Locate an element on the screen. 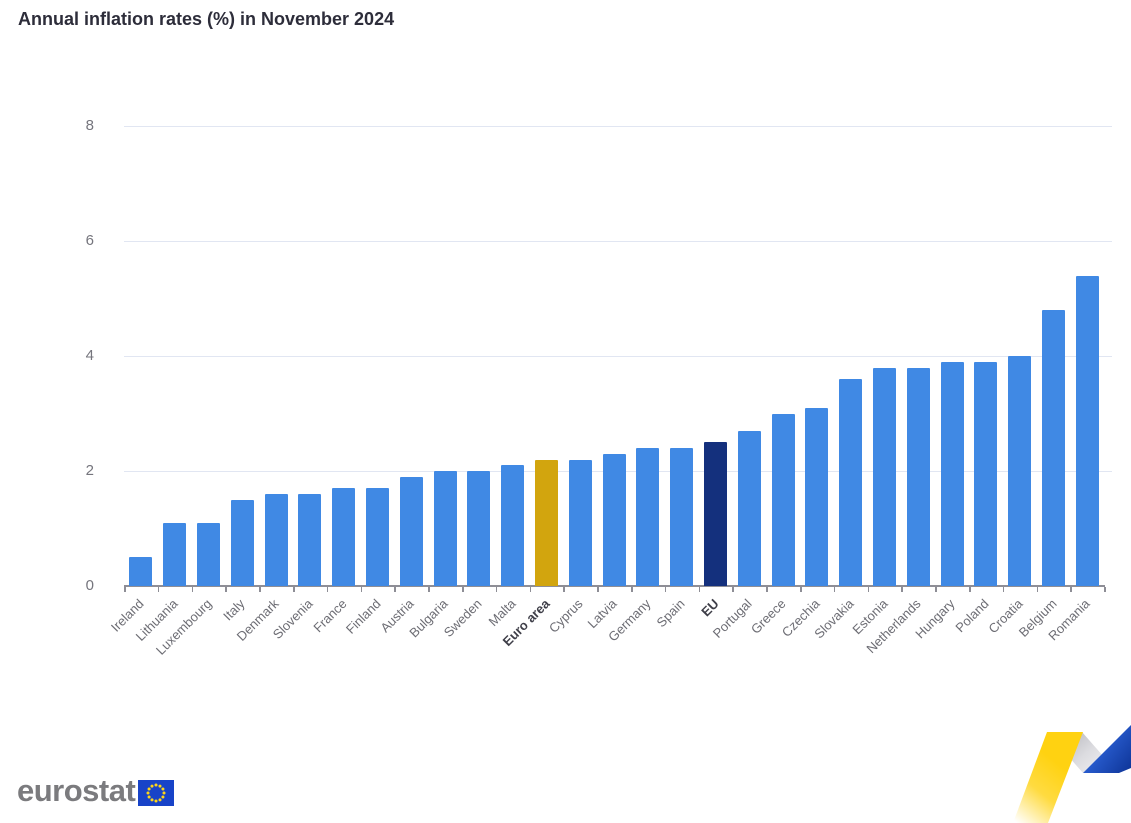  zigzag-ribbon-decoration-icon is located at coordinates (1072, 774).